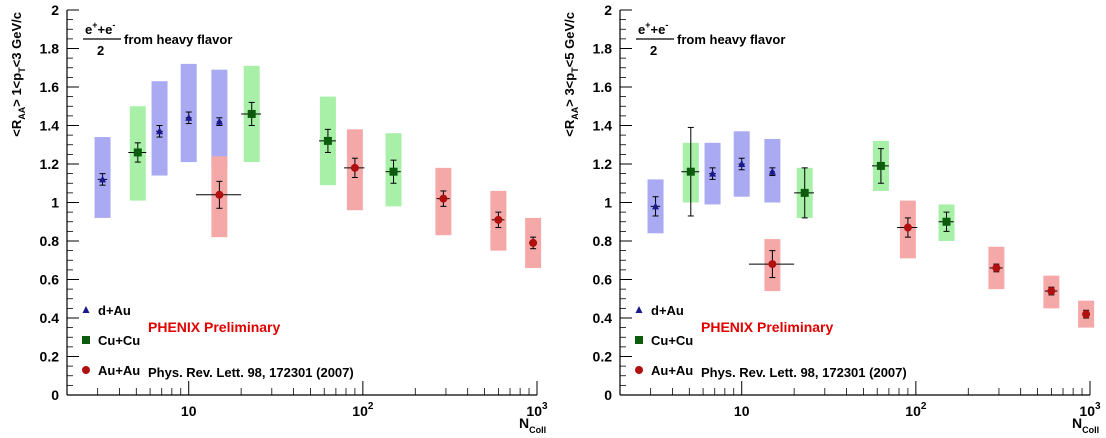 The width and height of the screenshot is (1106, 438). I want to click on y-label-mid2: <3 GeV/c, so click(16, 39).